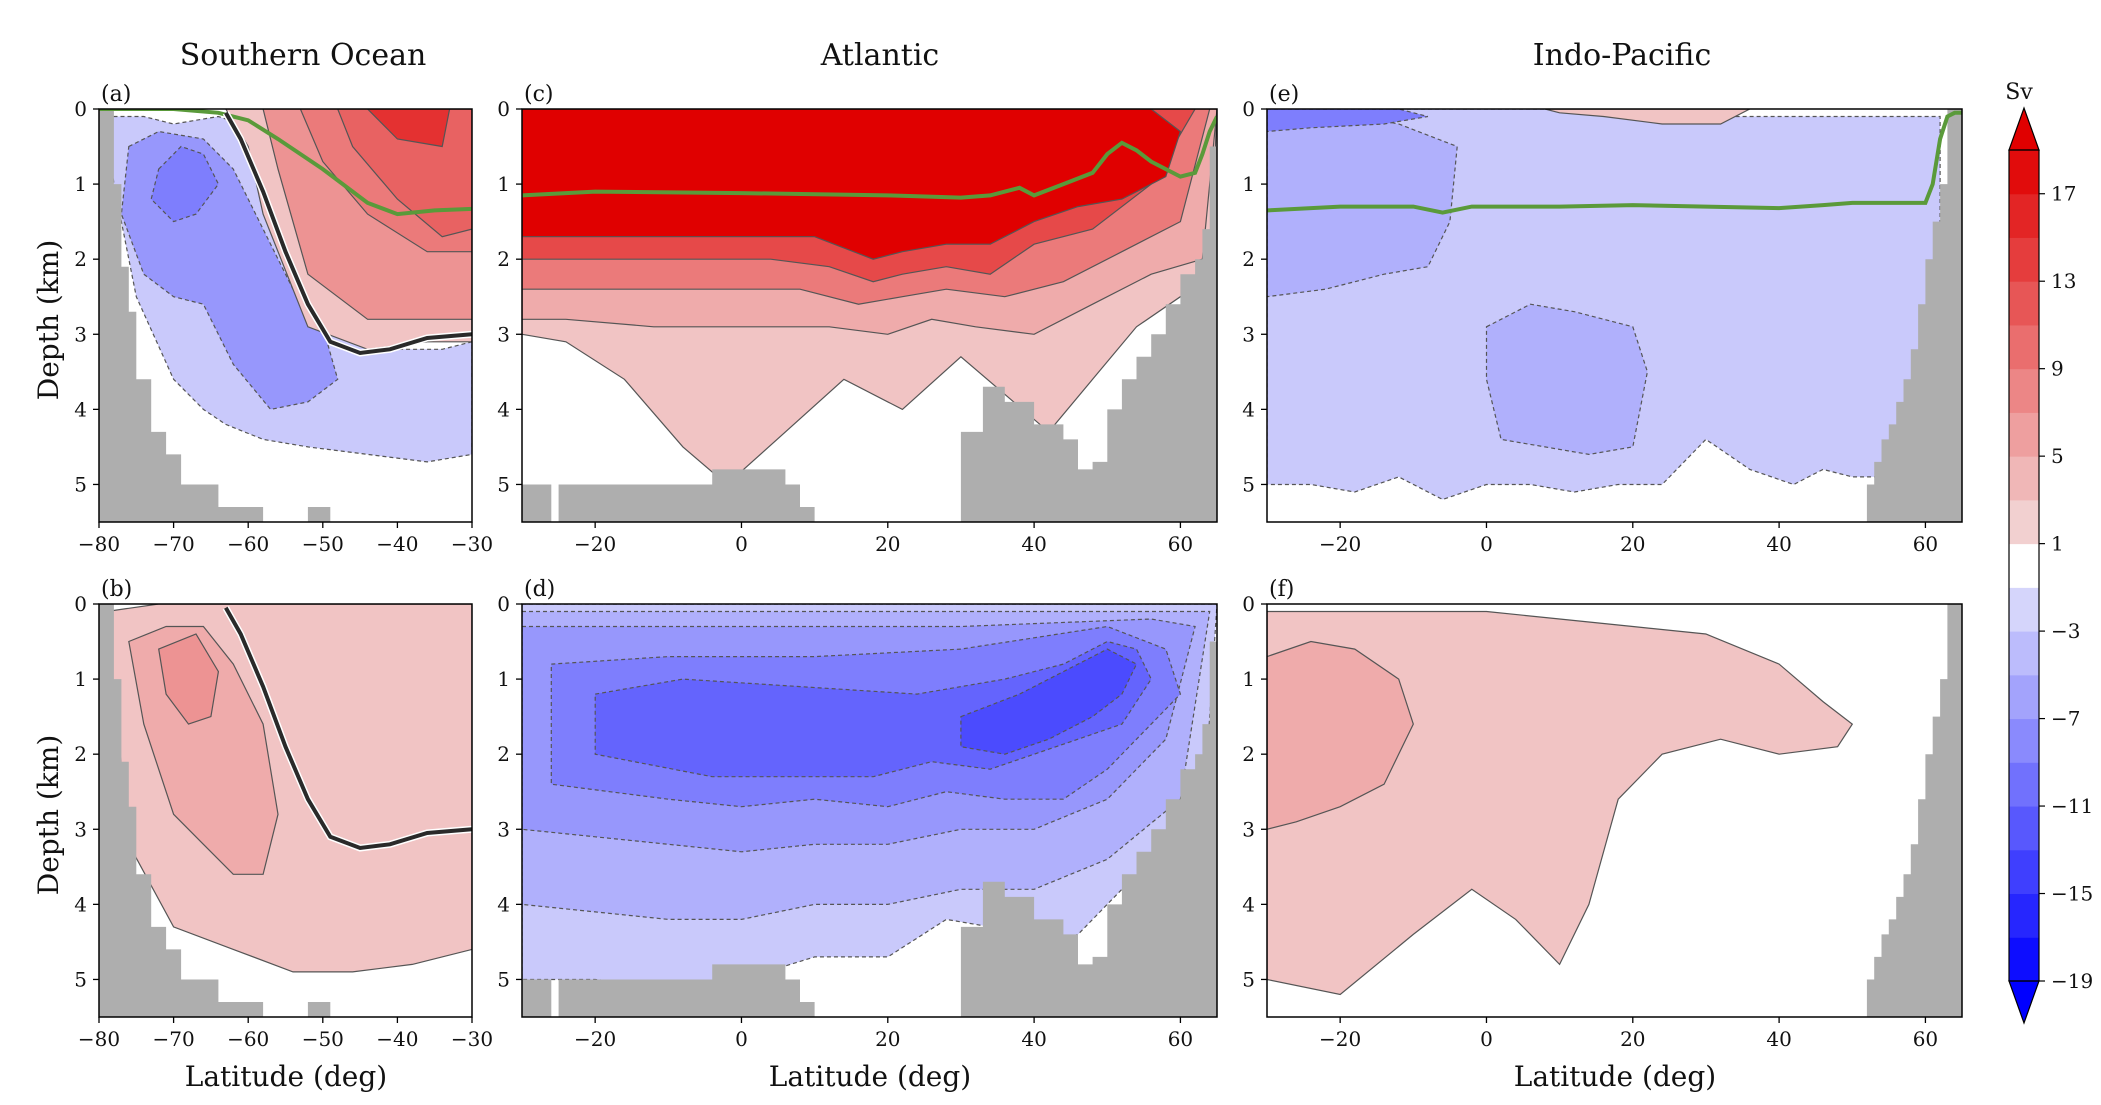  Describe the element at coordinates (348, 233) in the screenshot. I see `black-line` at that location.